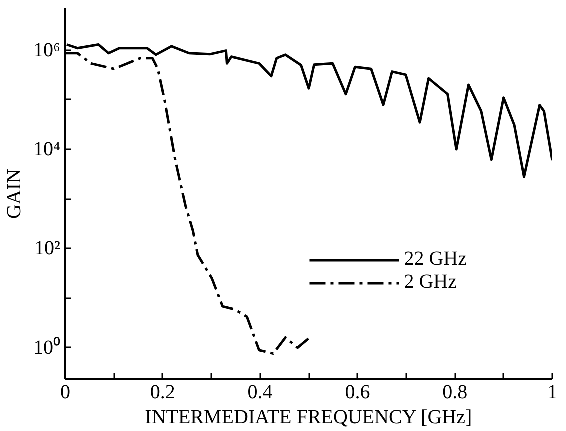 This screenshot has height=431, width=566. Describe the element at coordinates (15, 193) in the screenshot. I see `y-axis-title: GAIN` at that location.